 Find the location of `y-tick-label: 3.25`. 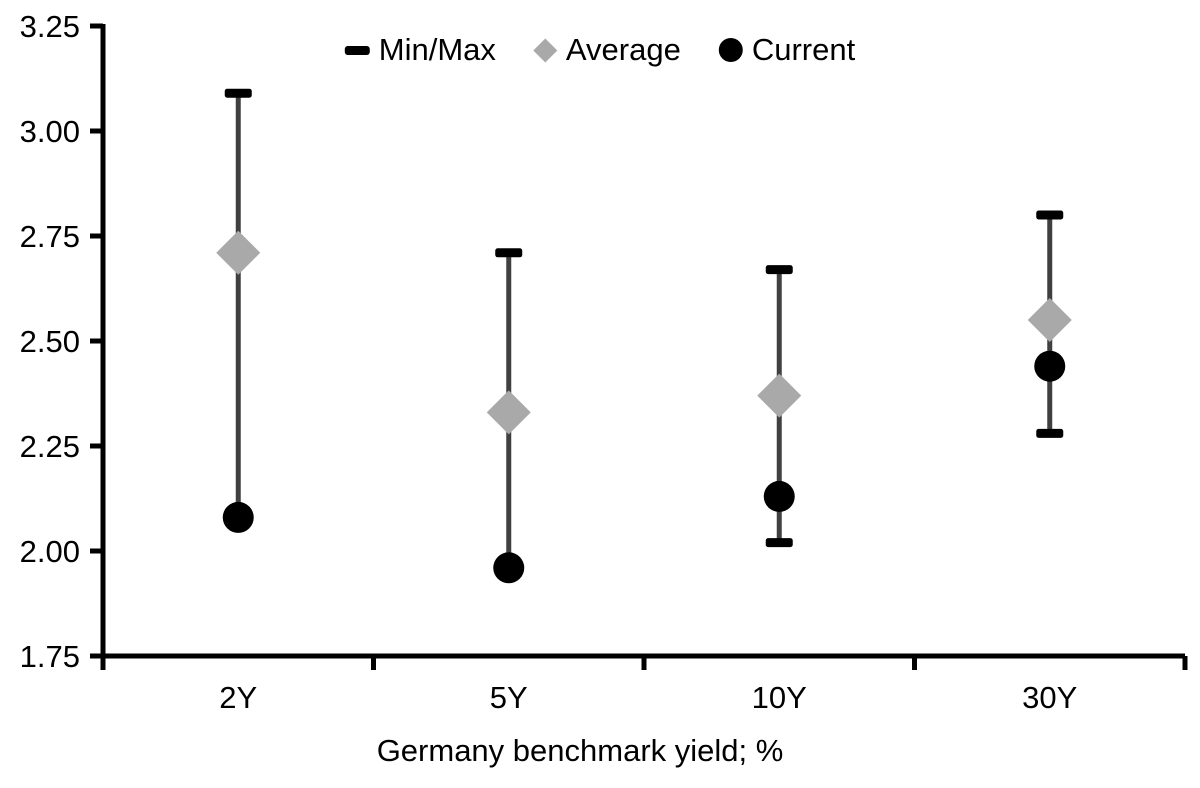

y-tick-label: 3.25 is located at coordinates (50, 26).